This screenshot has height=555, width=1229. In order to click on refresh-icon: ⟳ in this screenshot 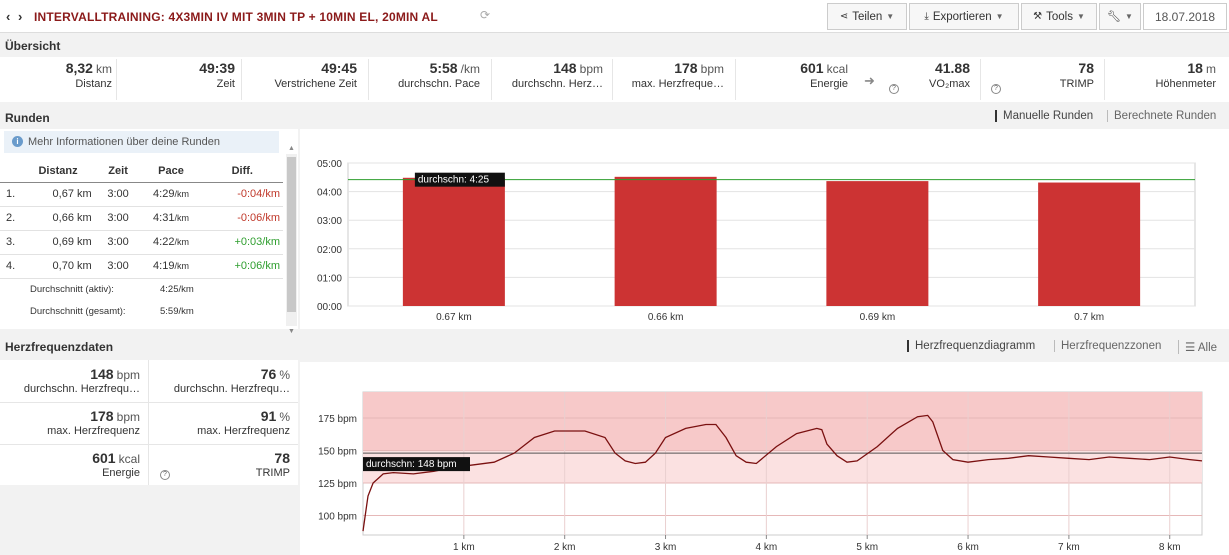, I will do `click(485, 15)`.